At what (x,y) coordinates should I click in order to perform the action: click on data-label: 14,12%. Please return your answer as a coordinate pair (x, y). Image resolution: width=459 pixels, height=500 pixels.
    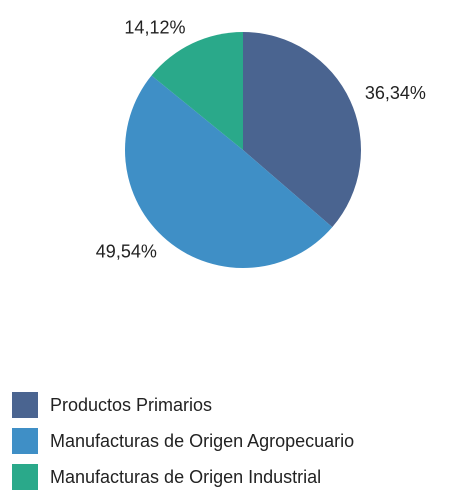
    Looking at the image, I should click on (154, 28).